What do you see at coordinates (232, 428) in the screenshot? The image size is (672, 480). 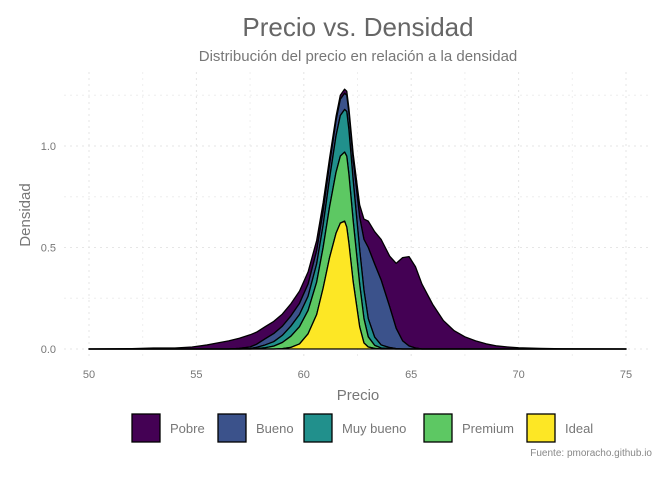 I see `legend-swatch-bueno` at bounding box center [232, 428].